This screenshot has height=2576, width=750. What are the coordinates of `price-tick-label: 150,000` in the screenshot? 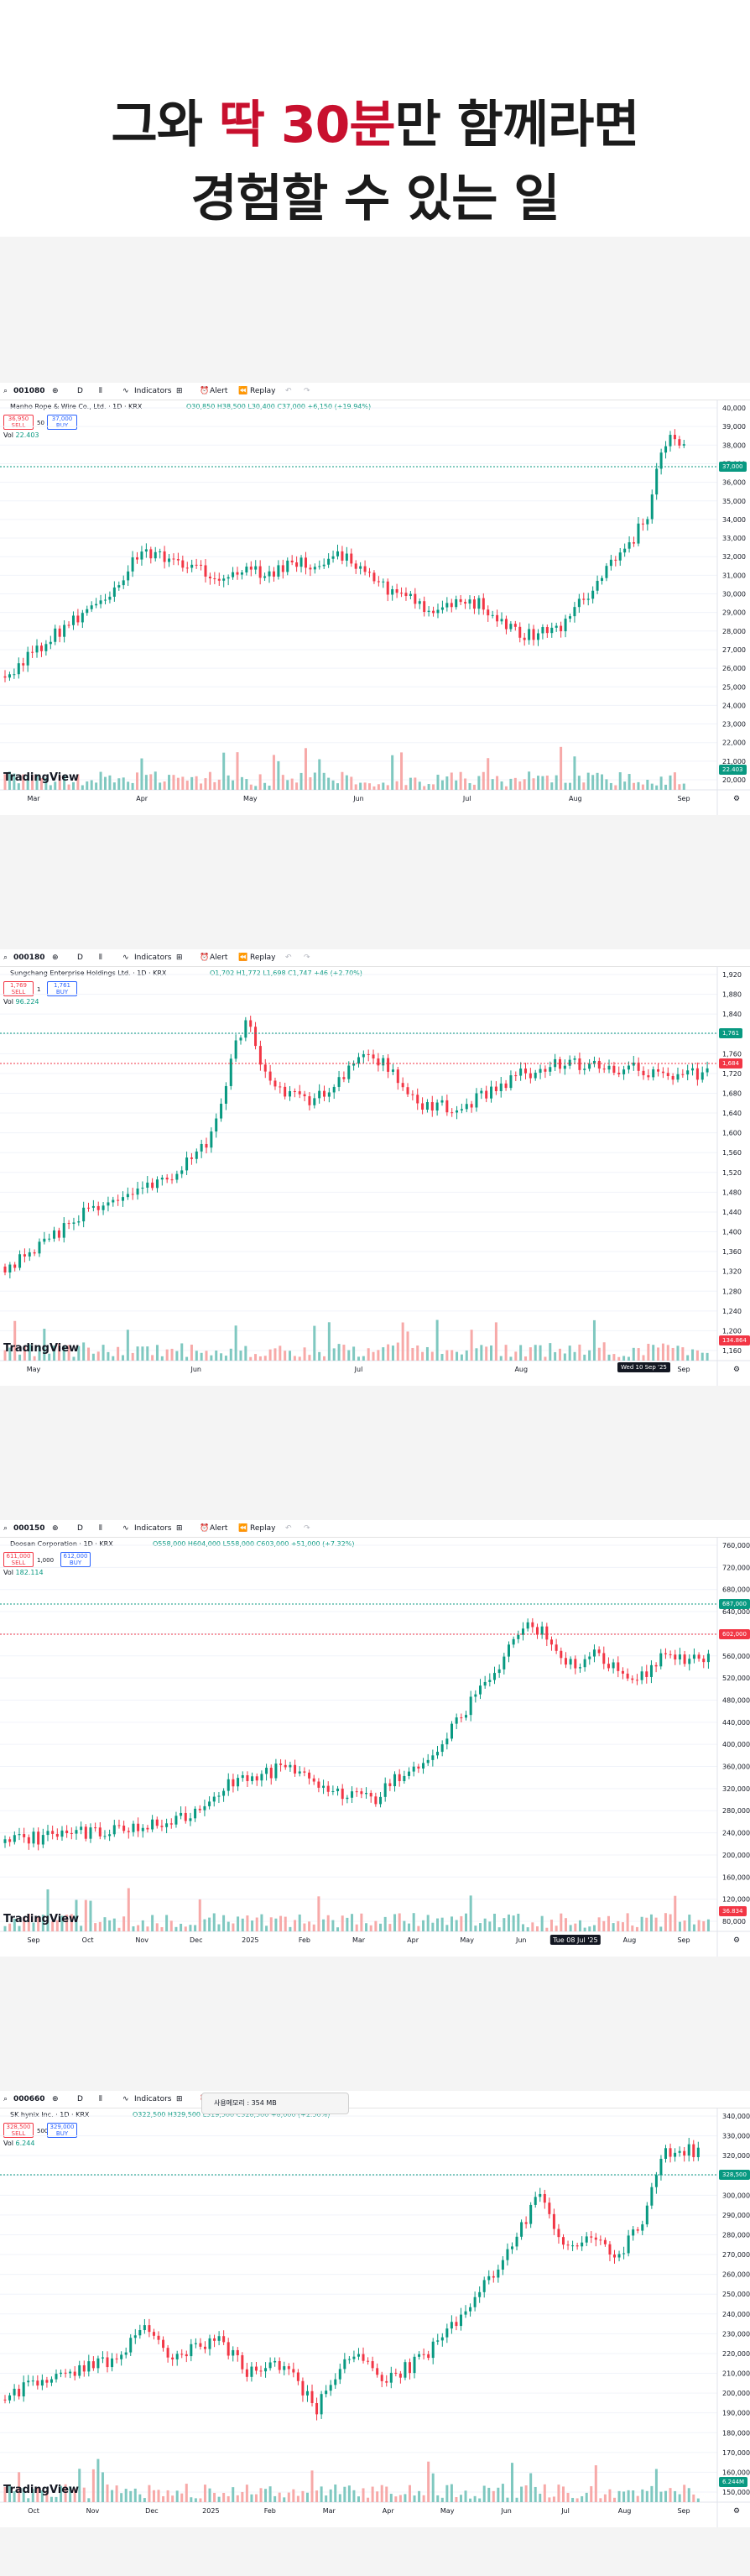 It's located at (736, 2492).